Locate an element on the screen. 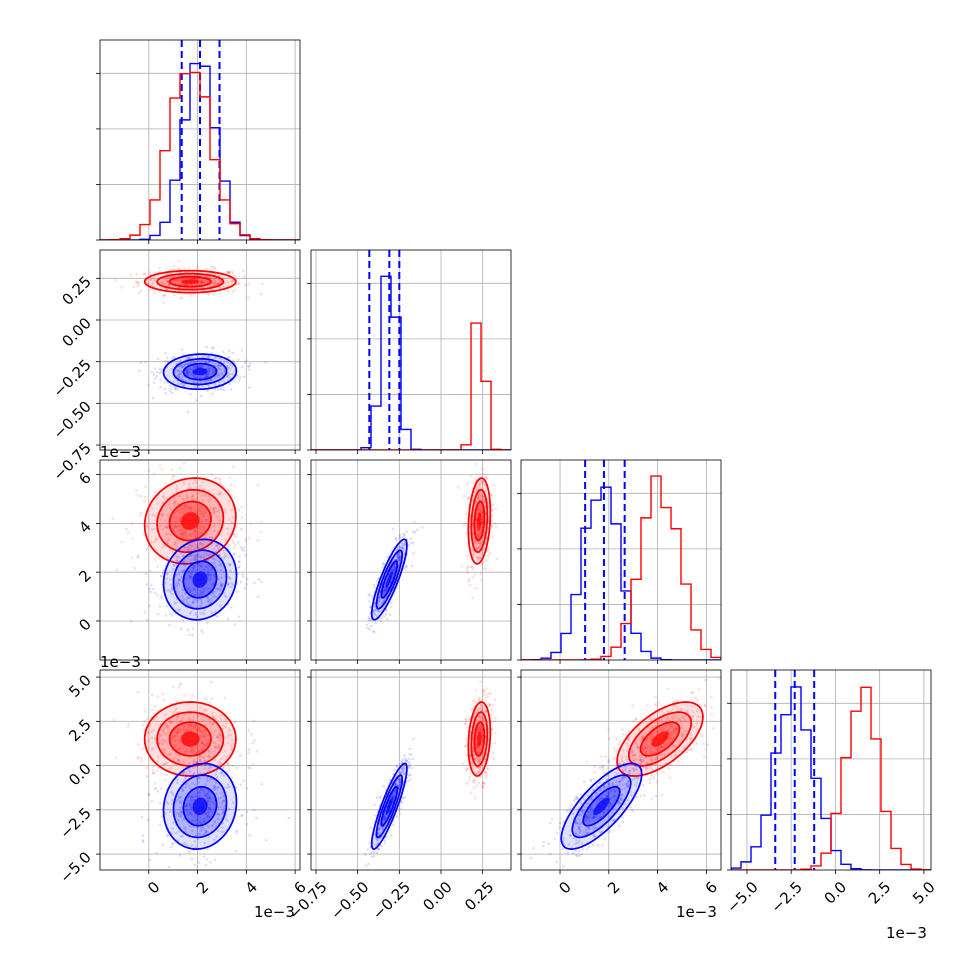 This screenshot has width=970, height=970. panel-3-0: 0 2 4 6−5.0−2.50.02.55.0 is located at coordinates (183, 783).